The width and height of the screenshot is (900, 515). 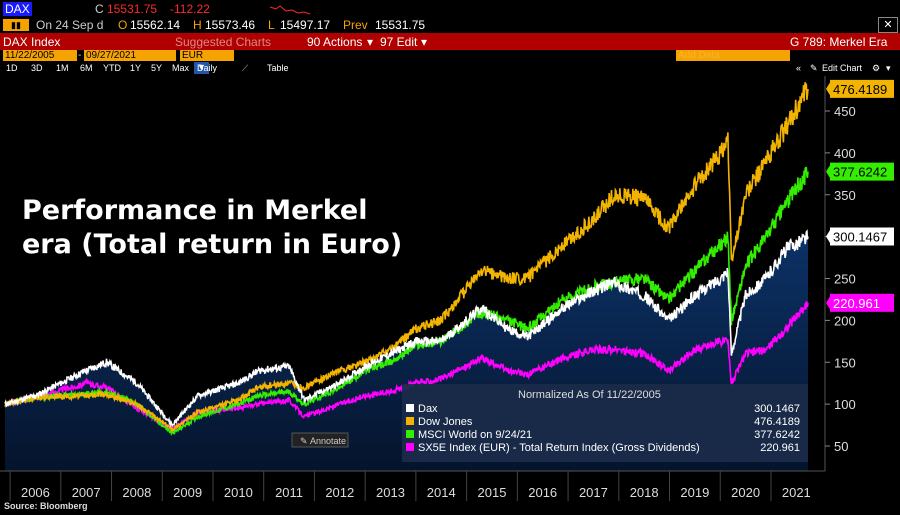 What do you see at coordinates (187, 492) in the screenshot?
I see `x-tick-label: 2009` at bounding box center [187, 492].